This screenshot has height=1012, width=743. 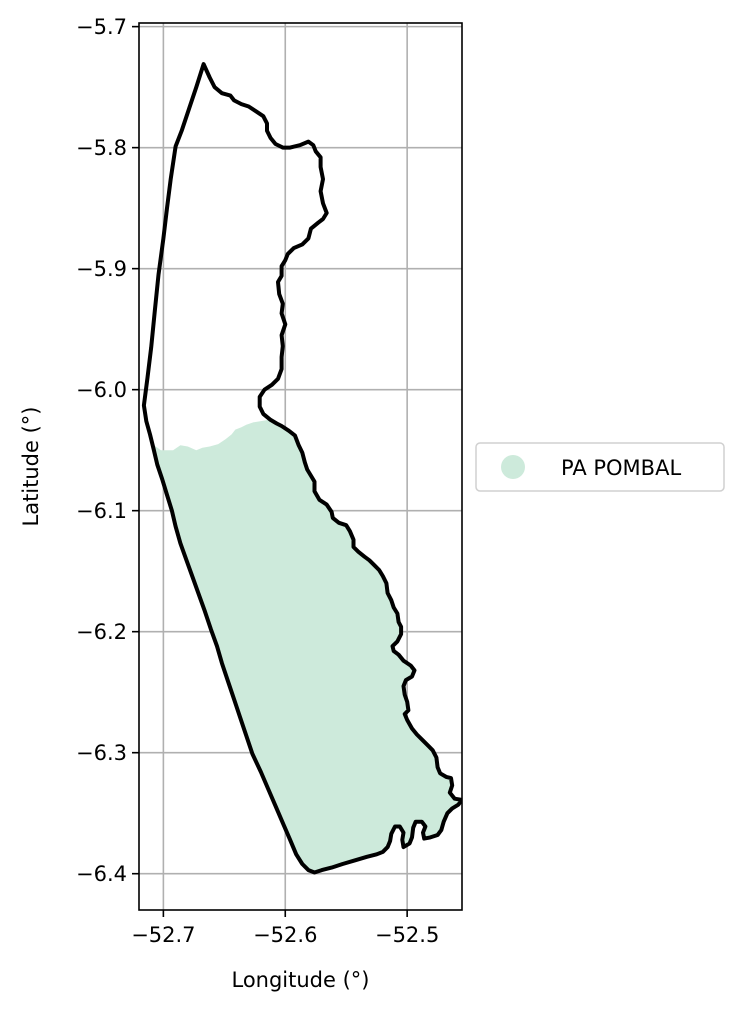 What do you see at coordinates (300, 980) in the screenshot?
I see `x-axis-title: Longitude (°)` at bounding box center [300, 980].